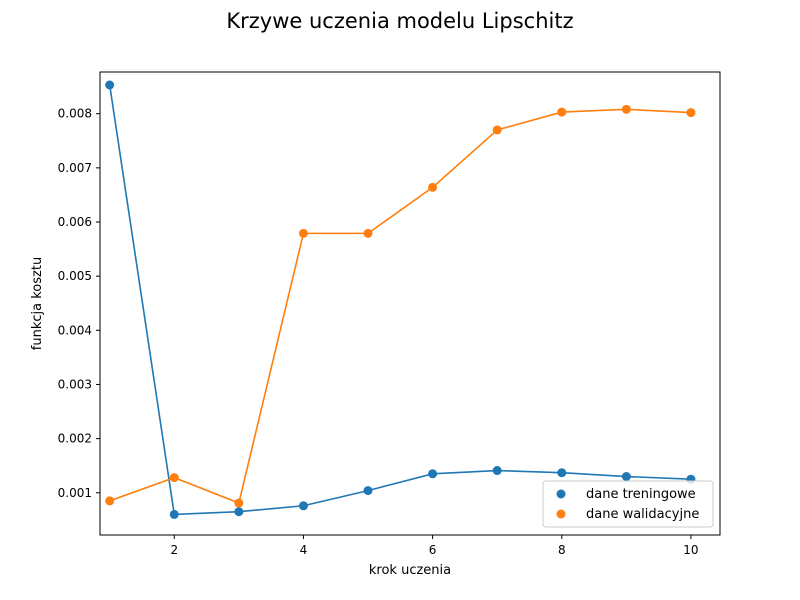 The image size is (800, 600). I want to click on y-tick-label: 0.003, so click(75, 384).